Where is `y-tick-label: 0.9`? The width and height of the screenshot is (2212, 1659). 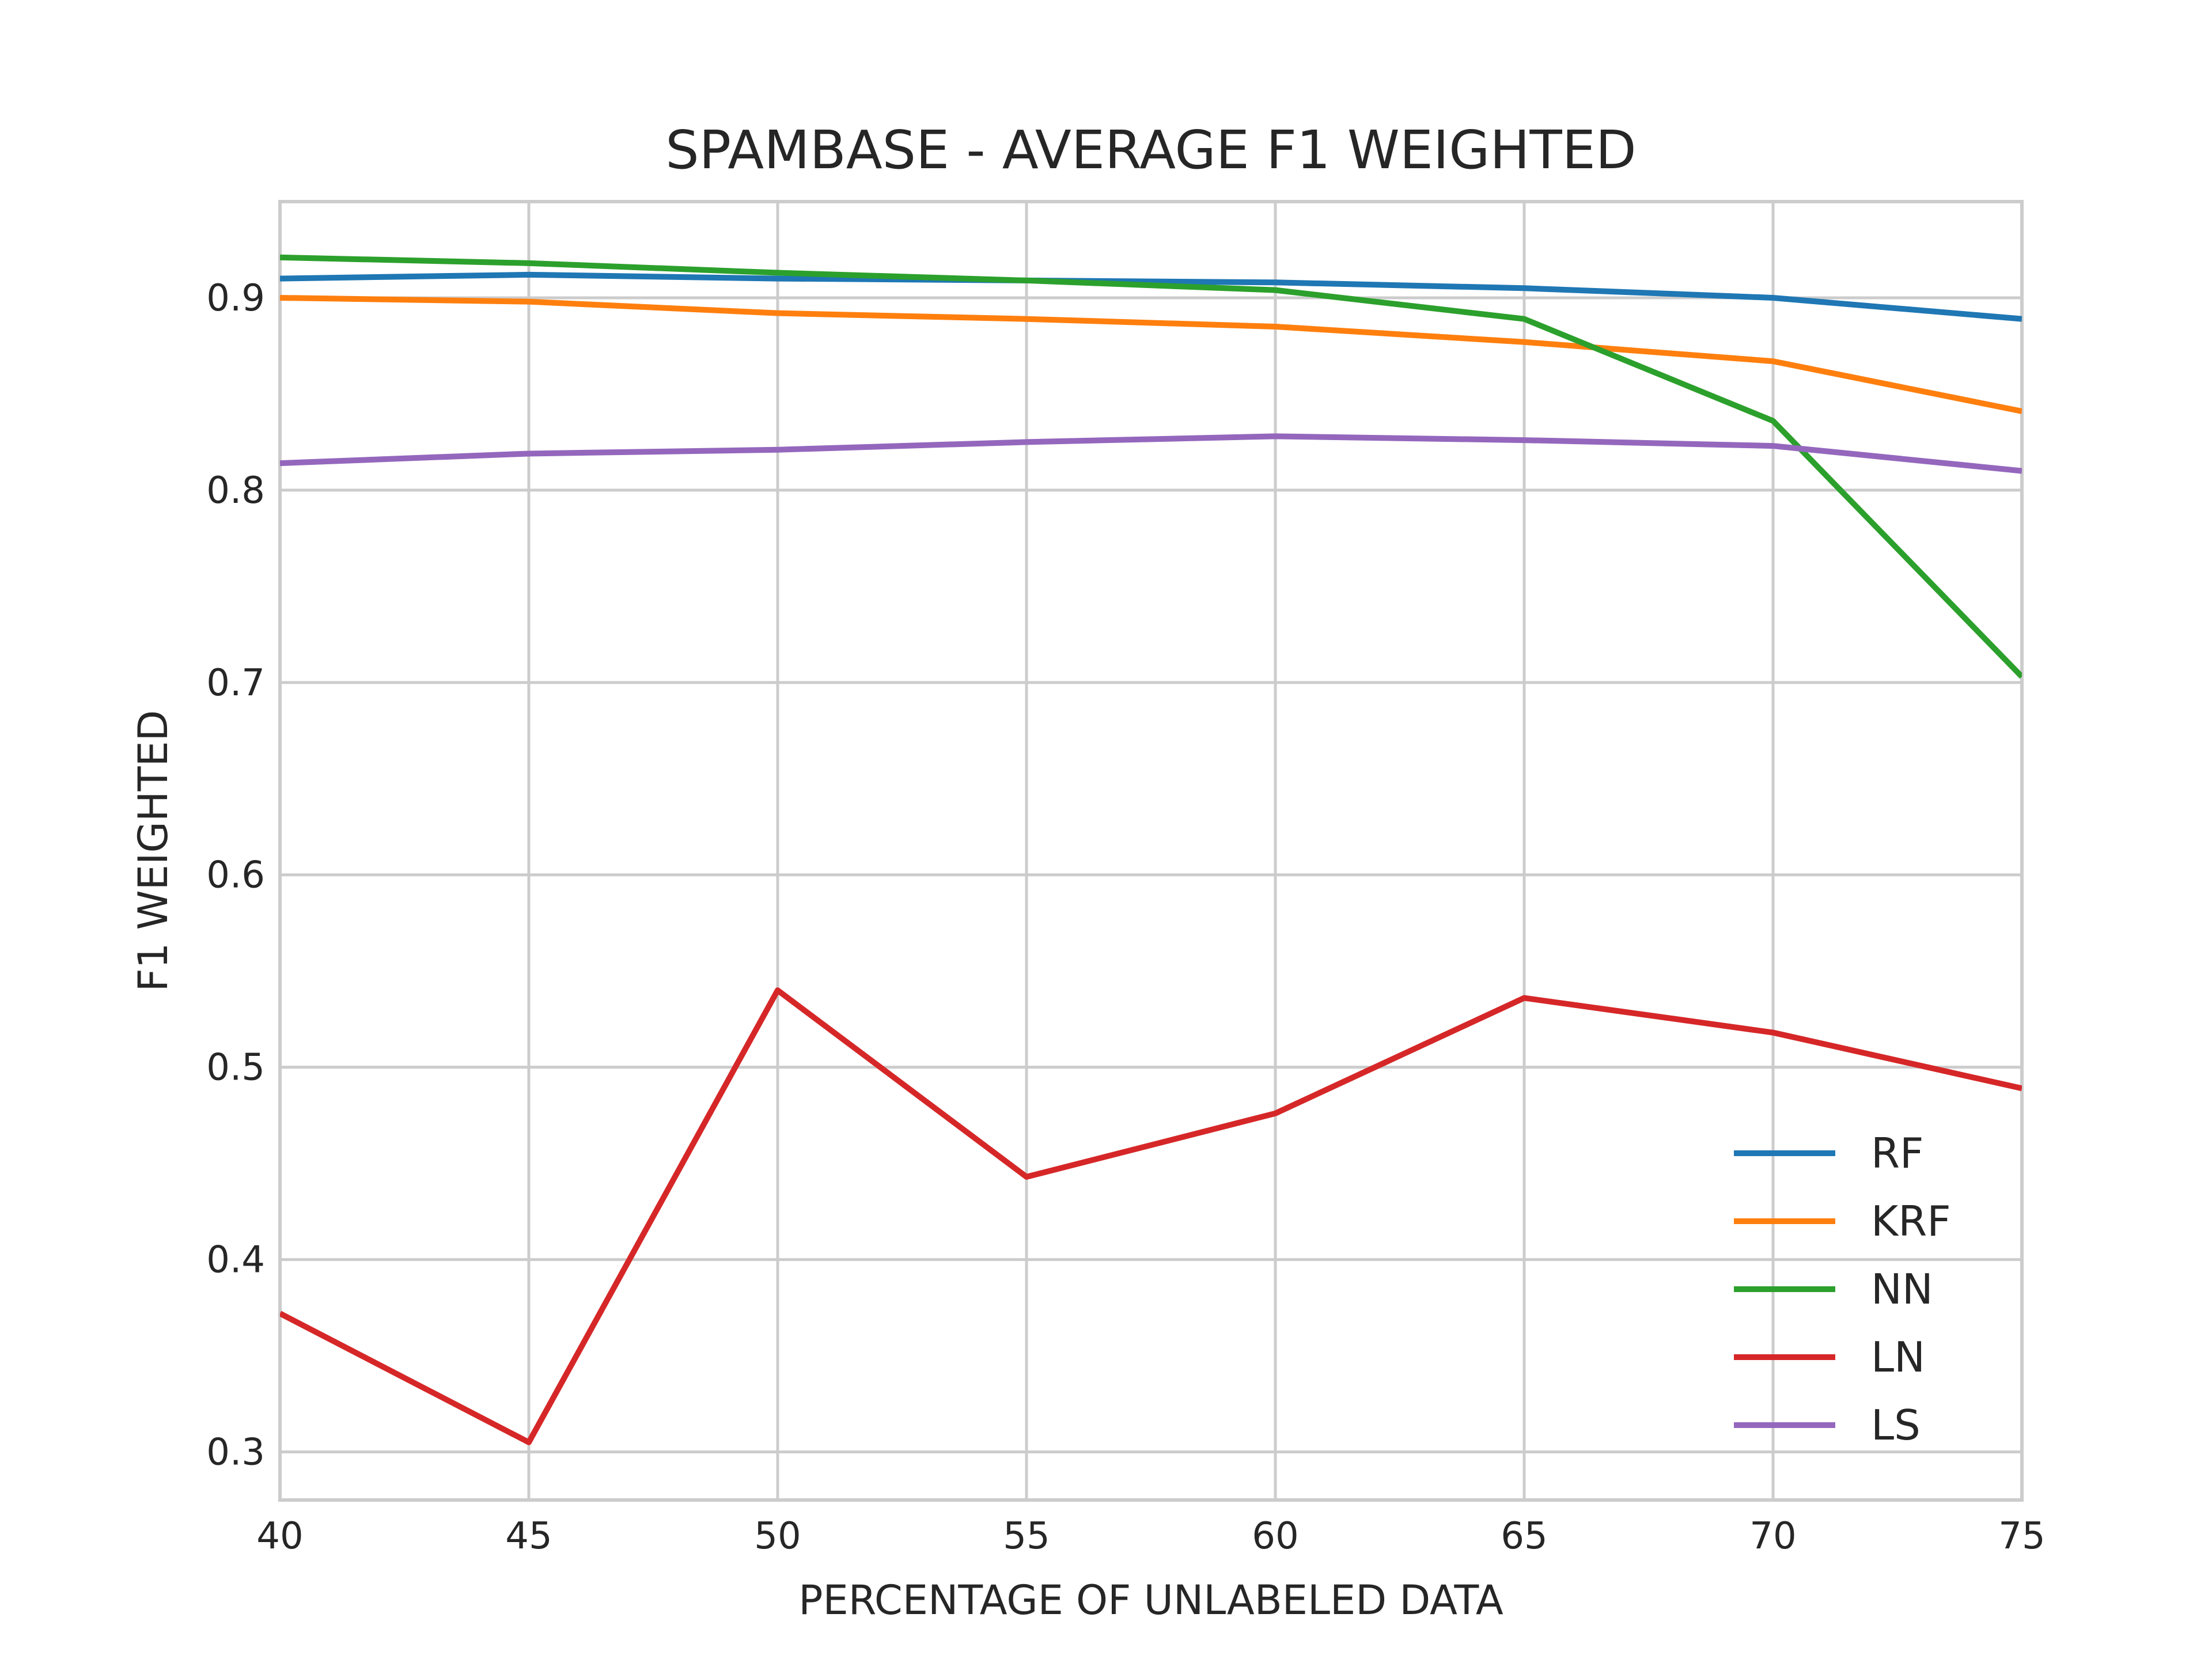
y-tick-label: 0.9 is located at coordinates (235, 298).